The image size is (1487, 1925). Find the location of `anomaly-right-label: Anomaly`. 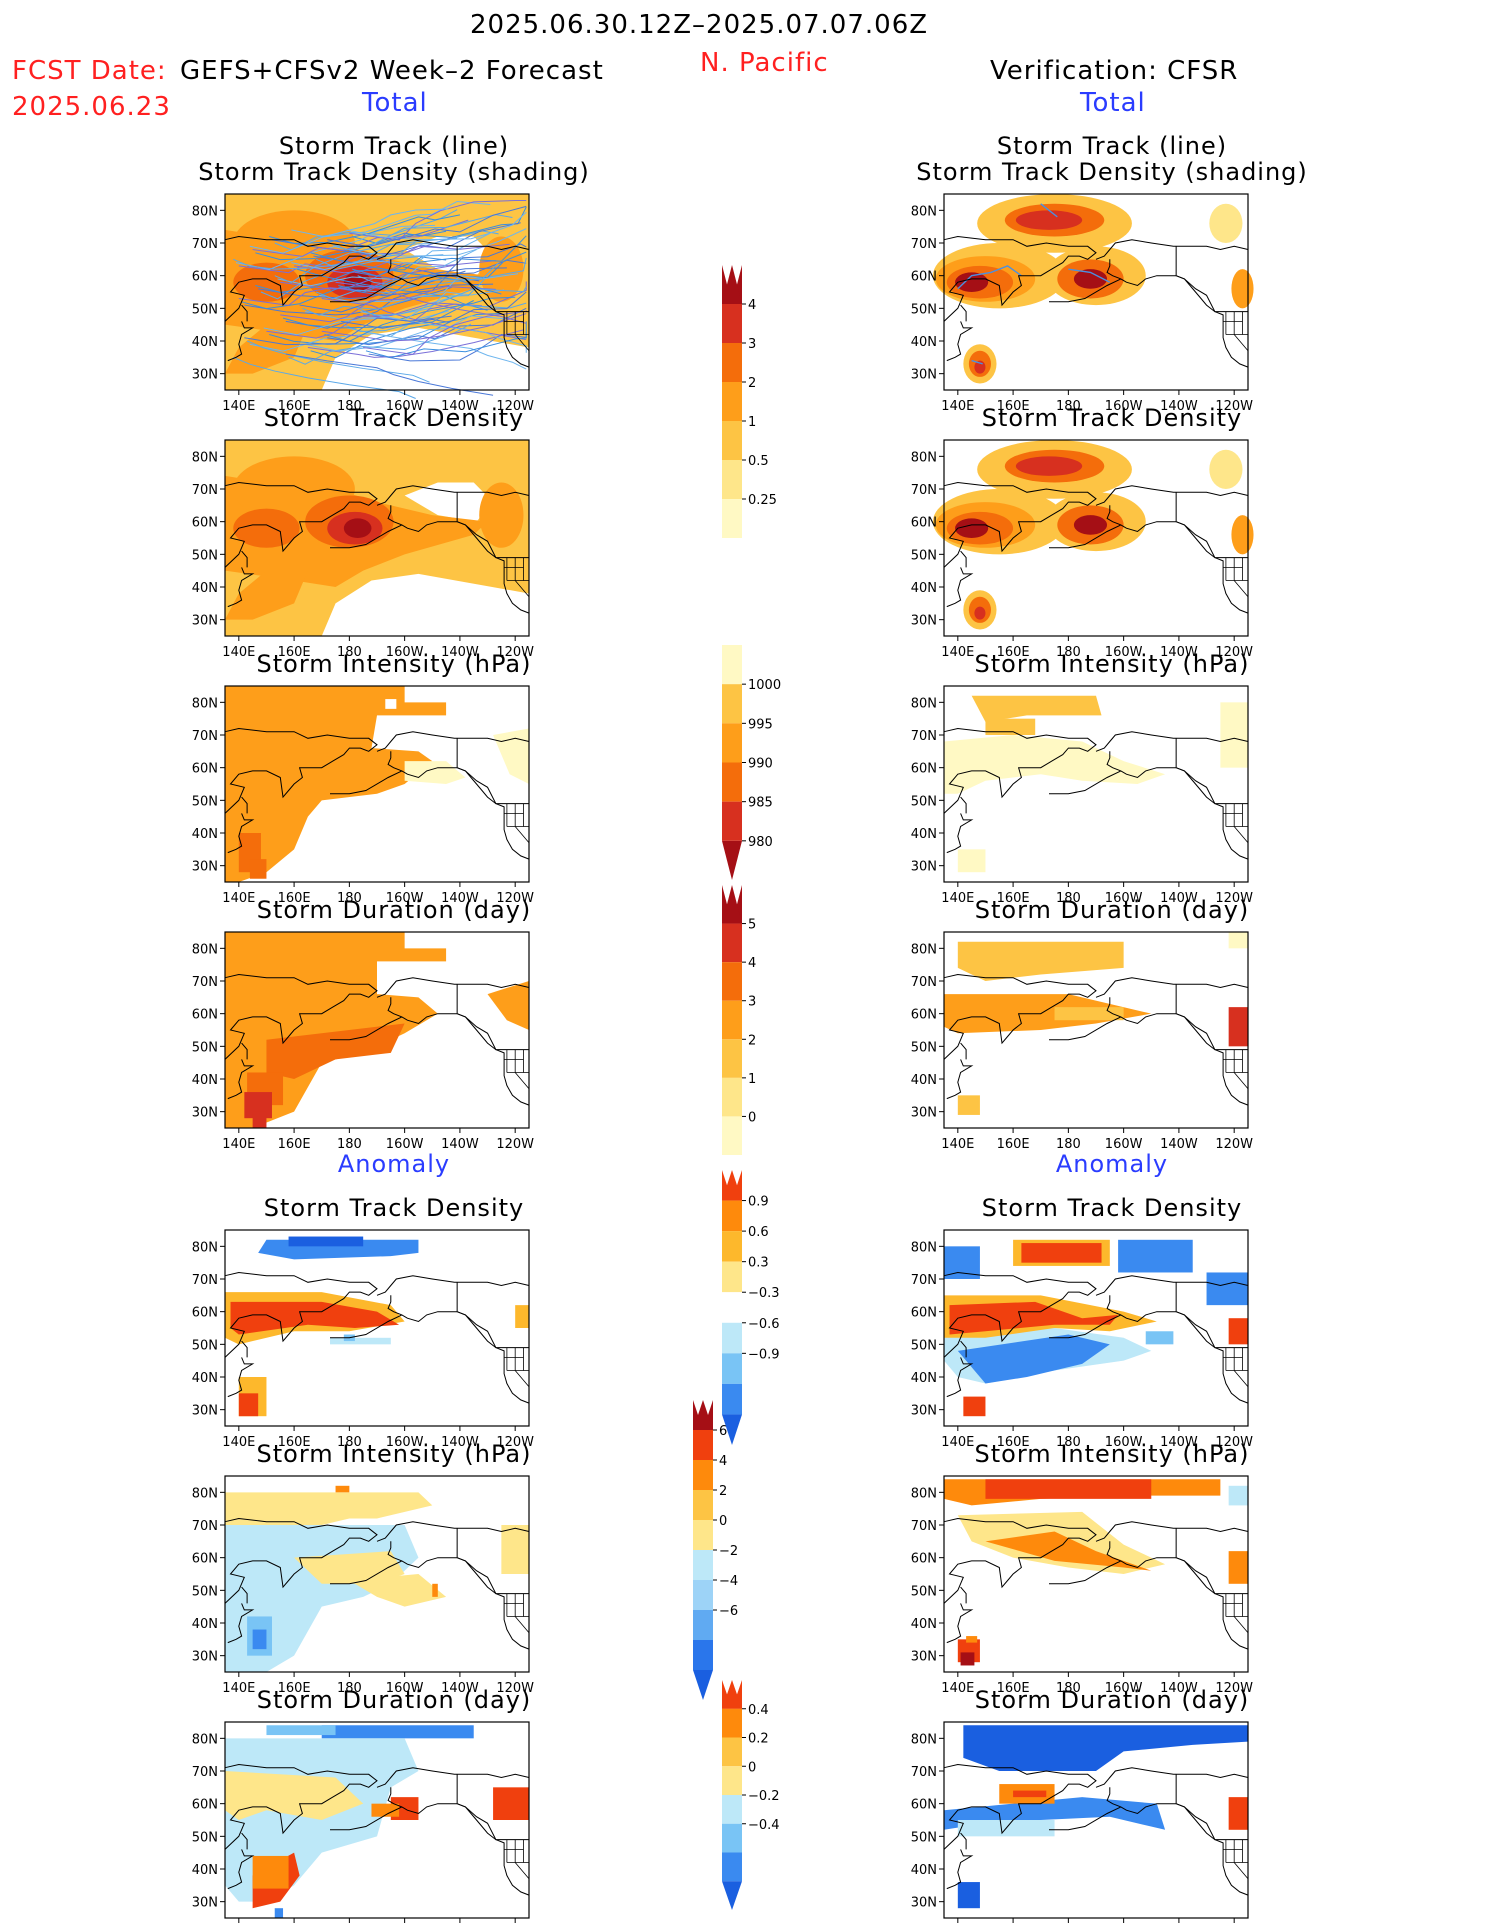

anomaly-right-label: Anomaly is located at coordinates (1112, 1164).